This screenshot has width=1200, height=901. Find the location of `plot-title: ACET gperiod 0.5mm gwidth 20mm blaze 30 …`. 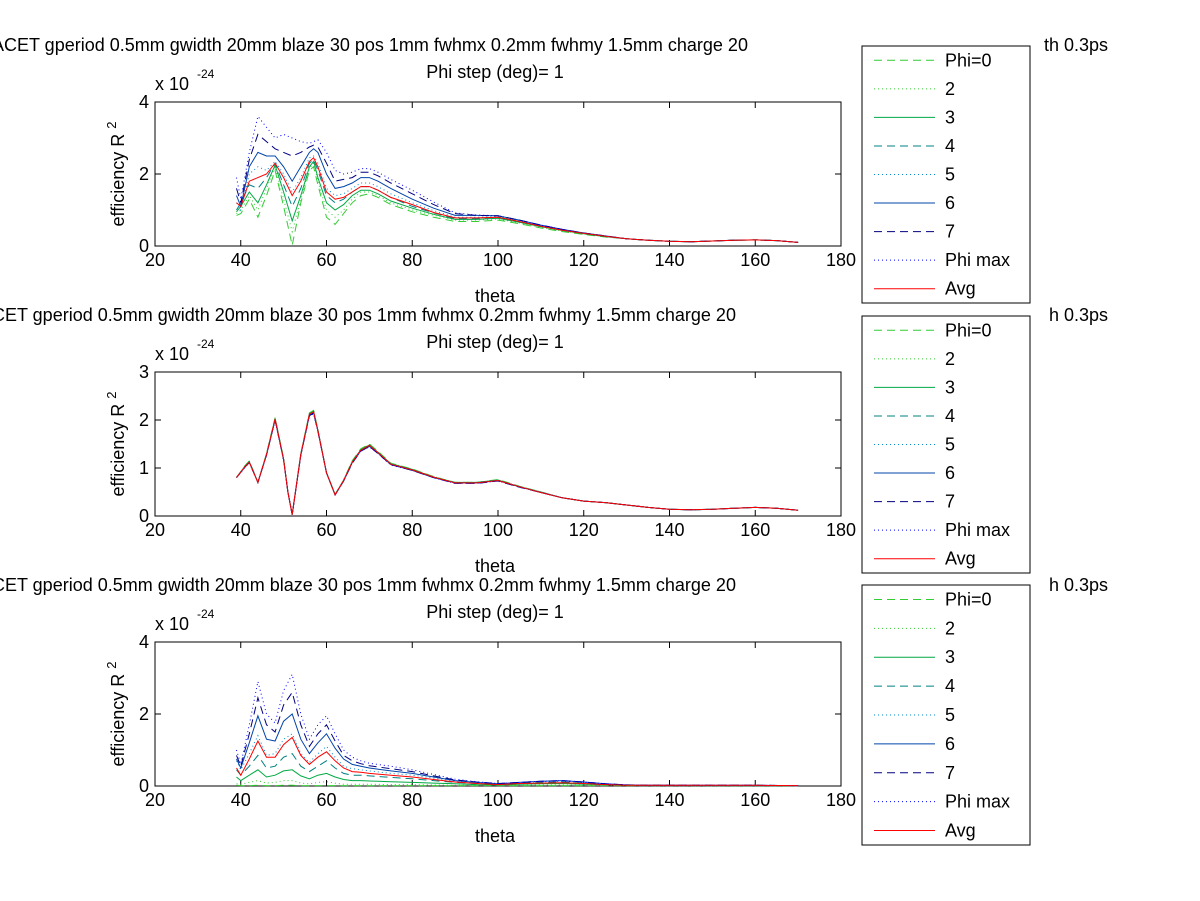

plot-title: ACET gperiod 0.5mm gwidth 20mm blaze 30 … is located at coordinates (374, 45).